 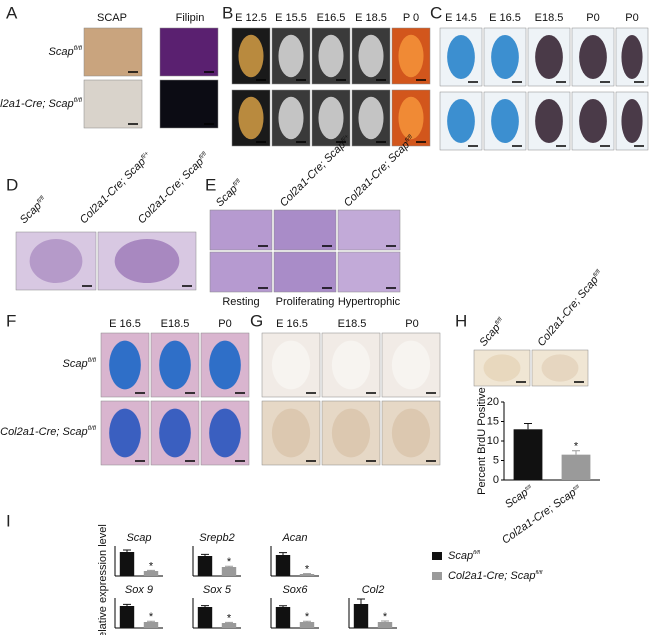 What do you see at coordinates (294, 538) in the screenshot?
I see `chart-title: Acan` at bounding box center [294, 538].